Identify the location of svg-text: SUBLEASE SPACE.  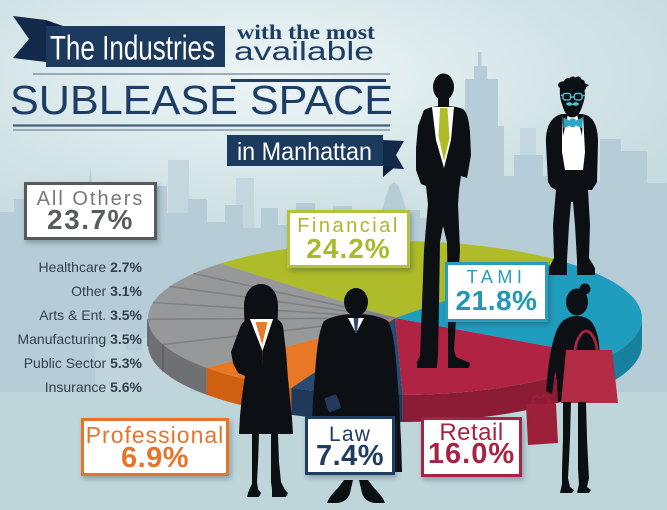
(201, 100).